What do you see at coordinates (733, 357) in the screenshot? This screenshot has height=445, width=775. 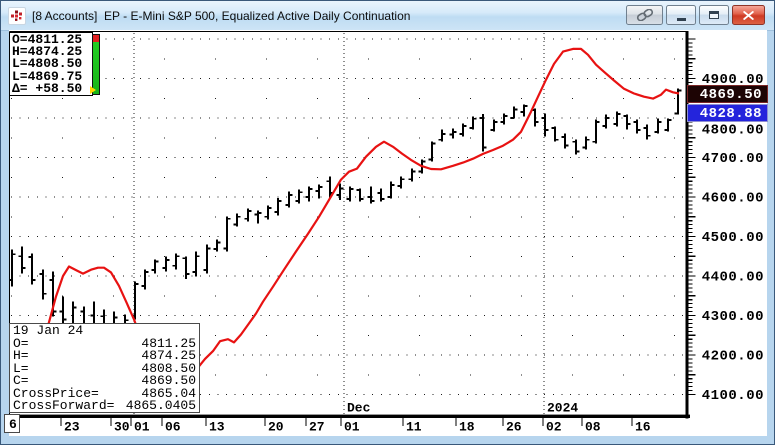 I see `price-axis-label: 4200.00` at bounding box center [733, 357].